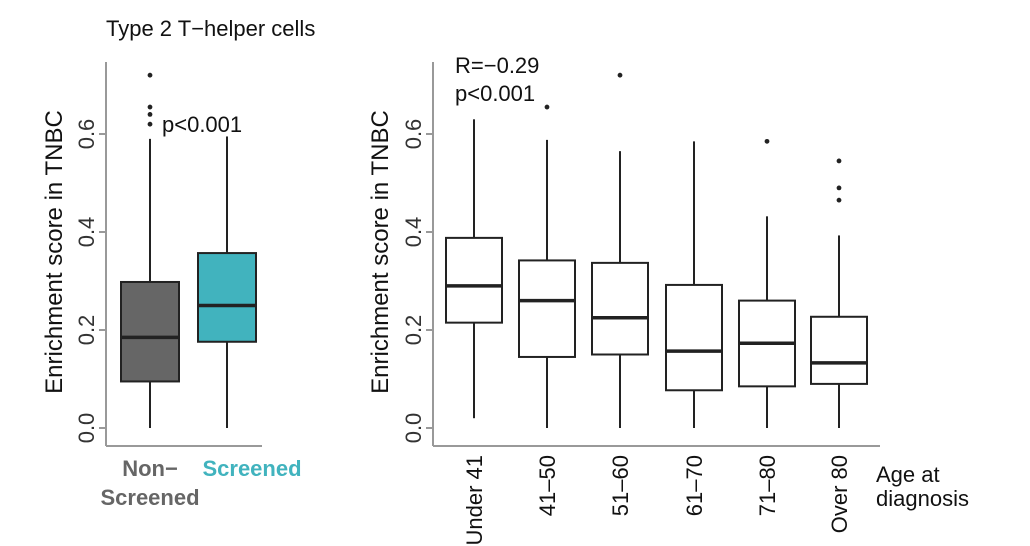 The height and width of the screenshot is (546, 1030). What do you see at coordinates (251, 468) in the screenshot?
I see `left-category-label: Screened` at bounding box center [251, 468].